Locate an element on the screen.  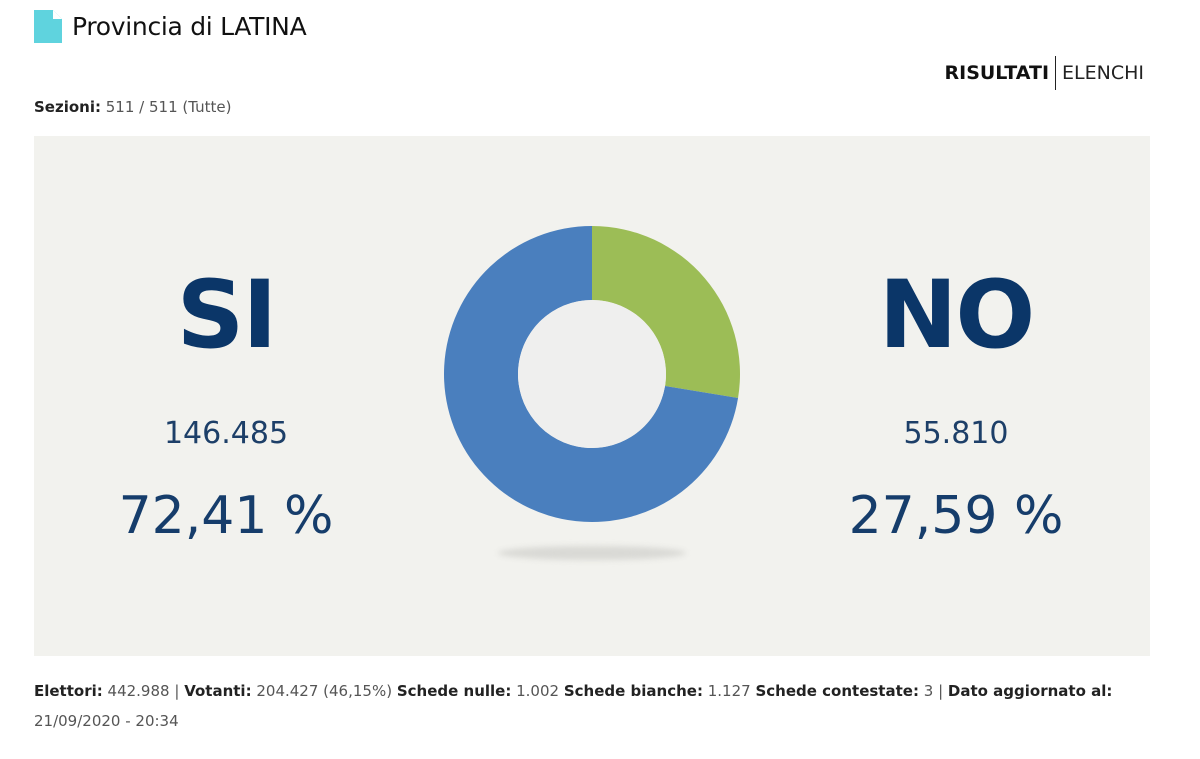
elettori-label: Elettori: is located at coordinates (68, 691).